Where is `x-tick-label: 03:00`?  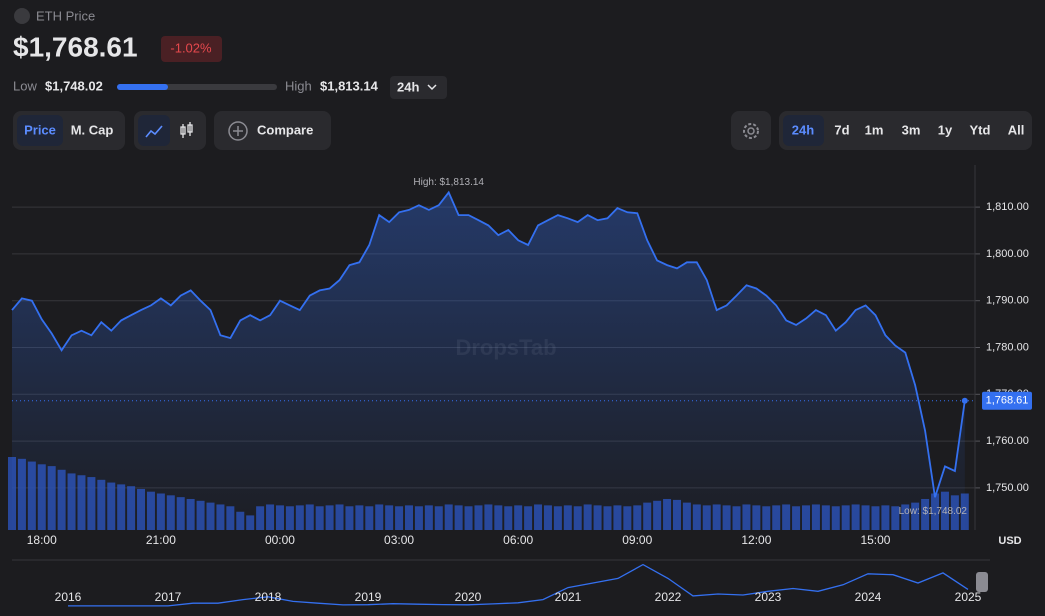 x-tick-label: 03:00 is located at coordinates (399, 540).